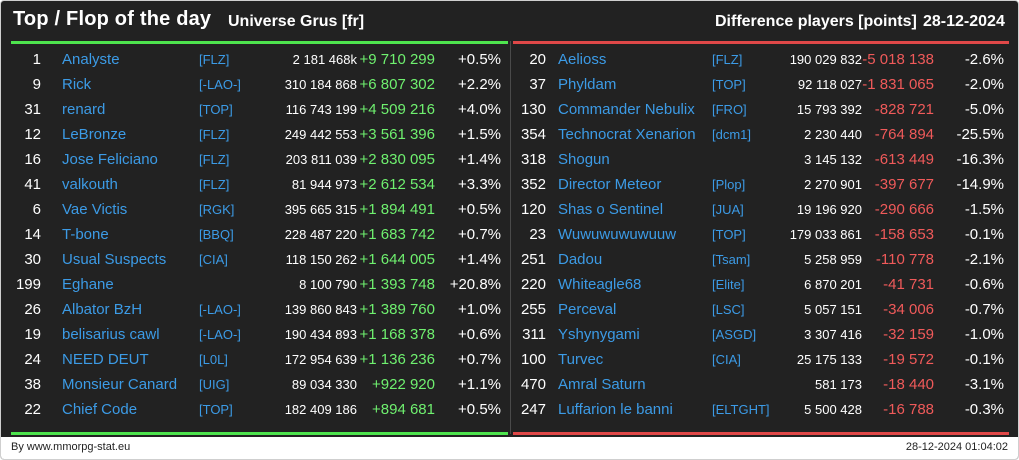 This screenshot has height=460, width=1019. I want to click on alliance-tag-link: [ELTGHT], so click(741, 409).